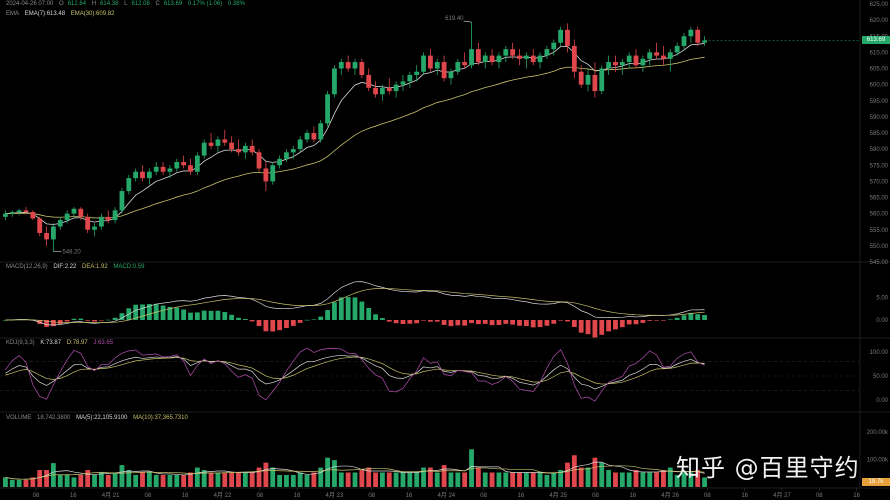 This screenshot has height=500, width=890. I want to click on price-tick-label: 560.00, so click(879, 215).